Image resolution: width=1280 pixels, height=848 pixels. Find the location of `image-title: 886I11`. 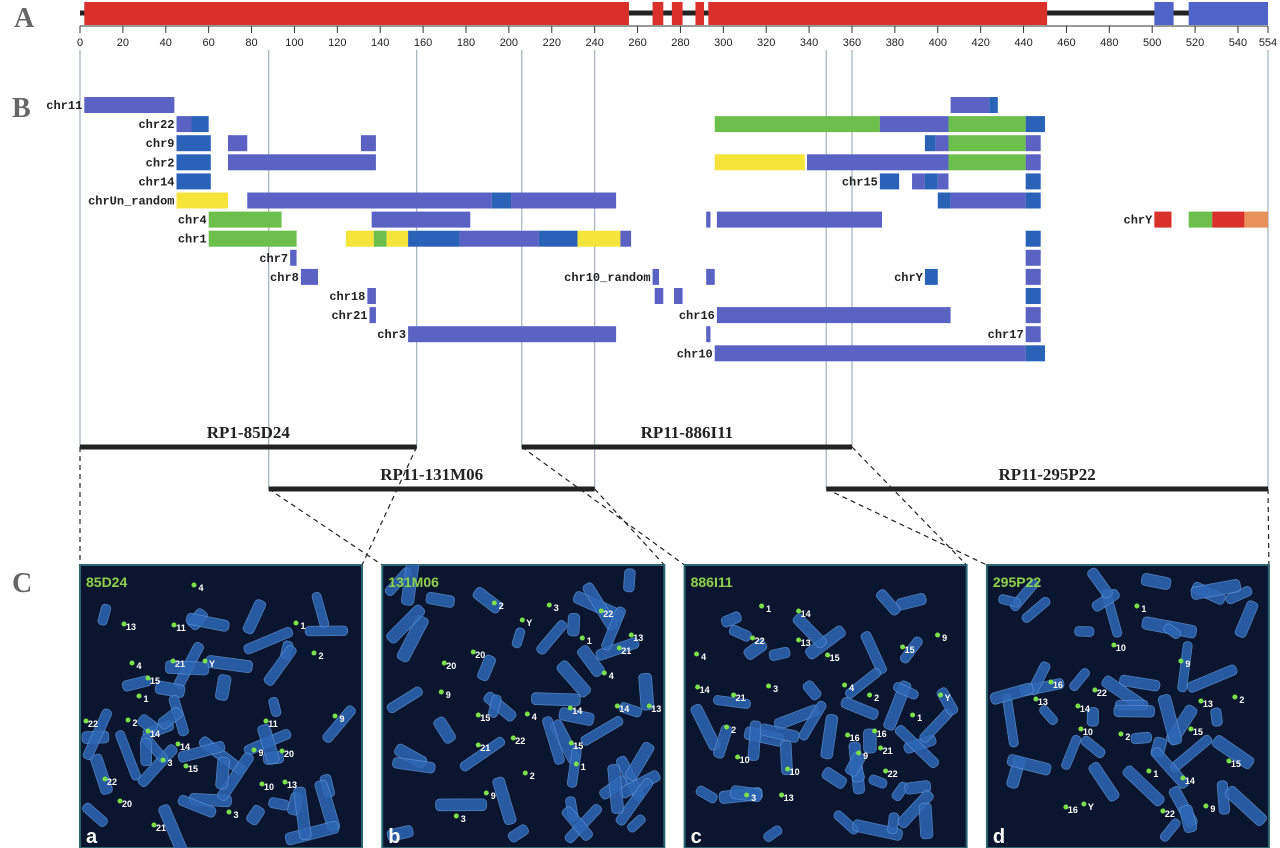

image-title: 886I11 is located at coordinates (712, 582).